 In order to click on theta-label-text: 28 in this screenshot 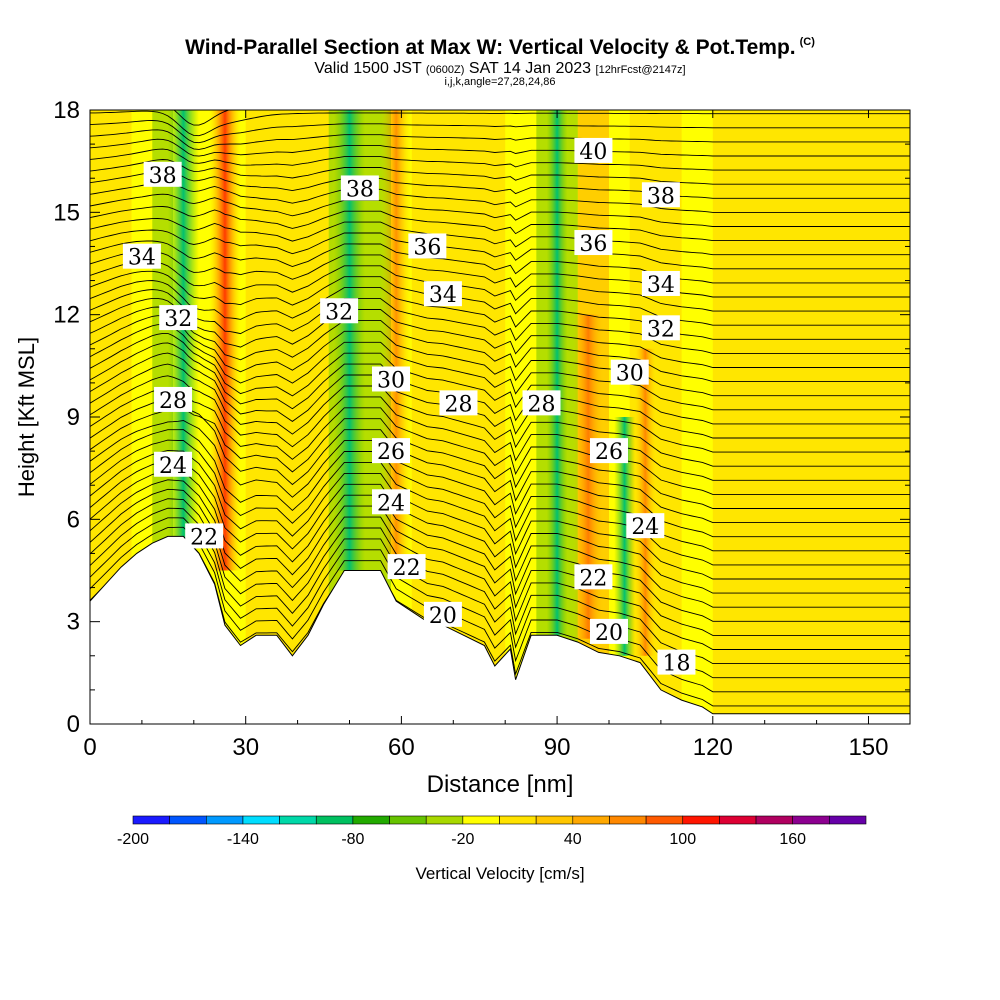, I will do `click(173, 401)`.